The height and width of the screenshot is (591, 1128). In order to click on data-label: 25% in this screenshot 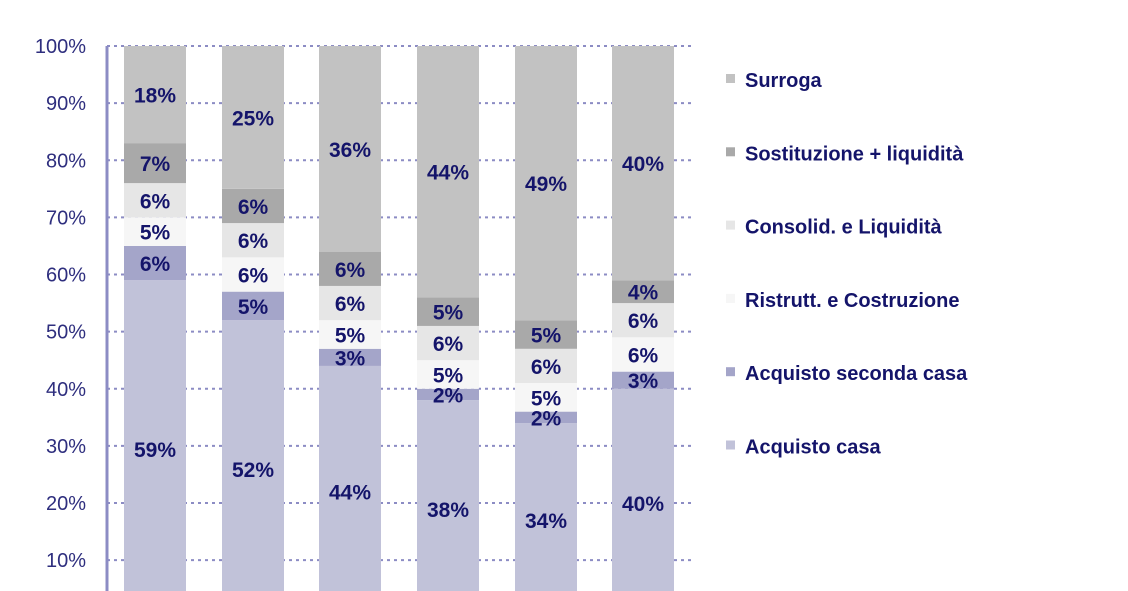, I will do `click(253, 118)`.